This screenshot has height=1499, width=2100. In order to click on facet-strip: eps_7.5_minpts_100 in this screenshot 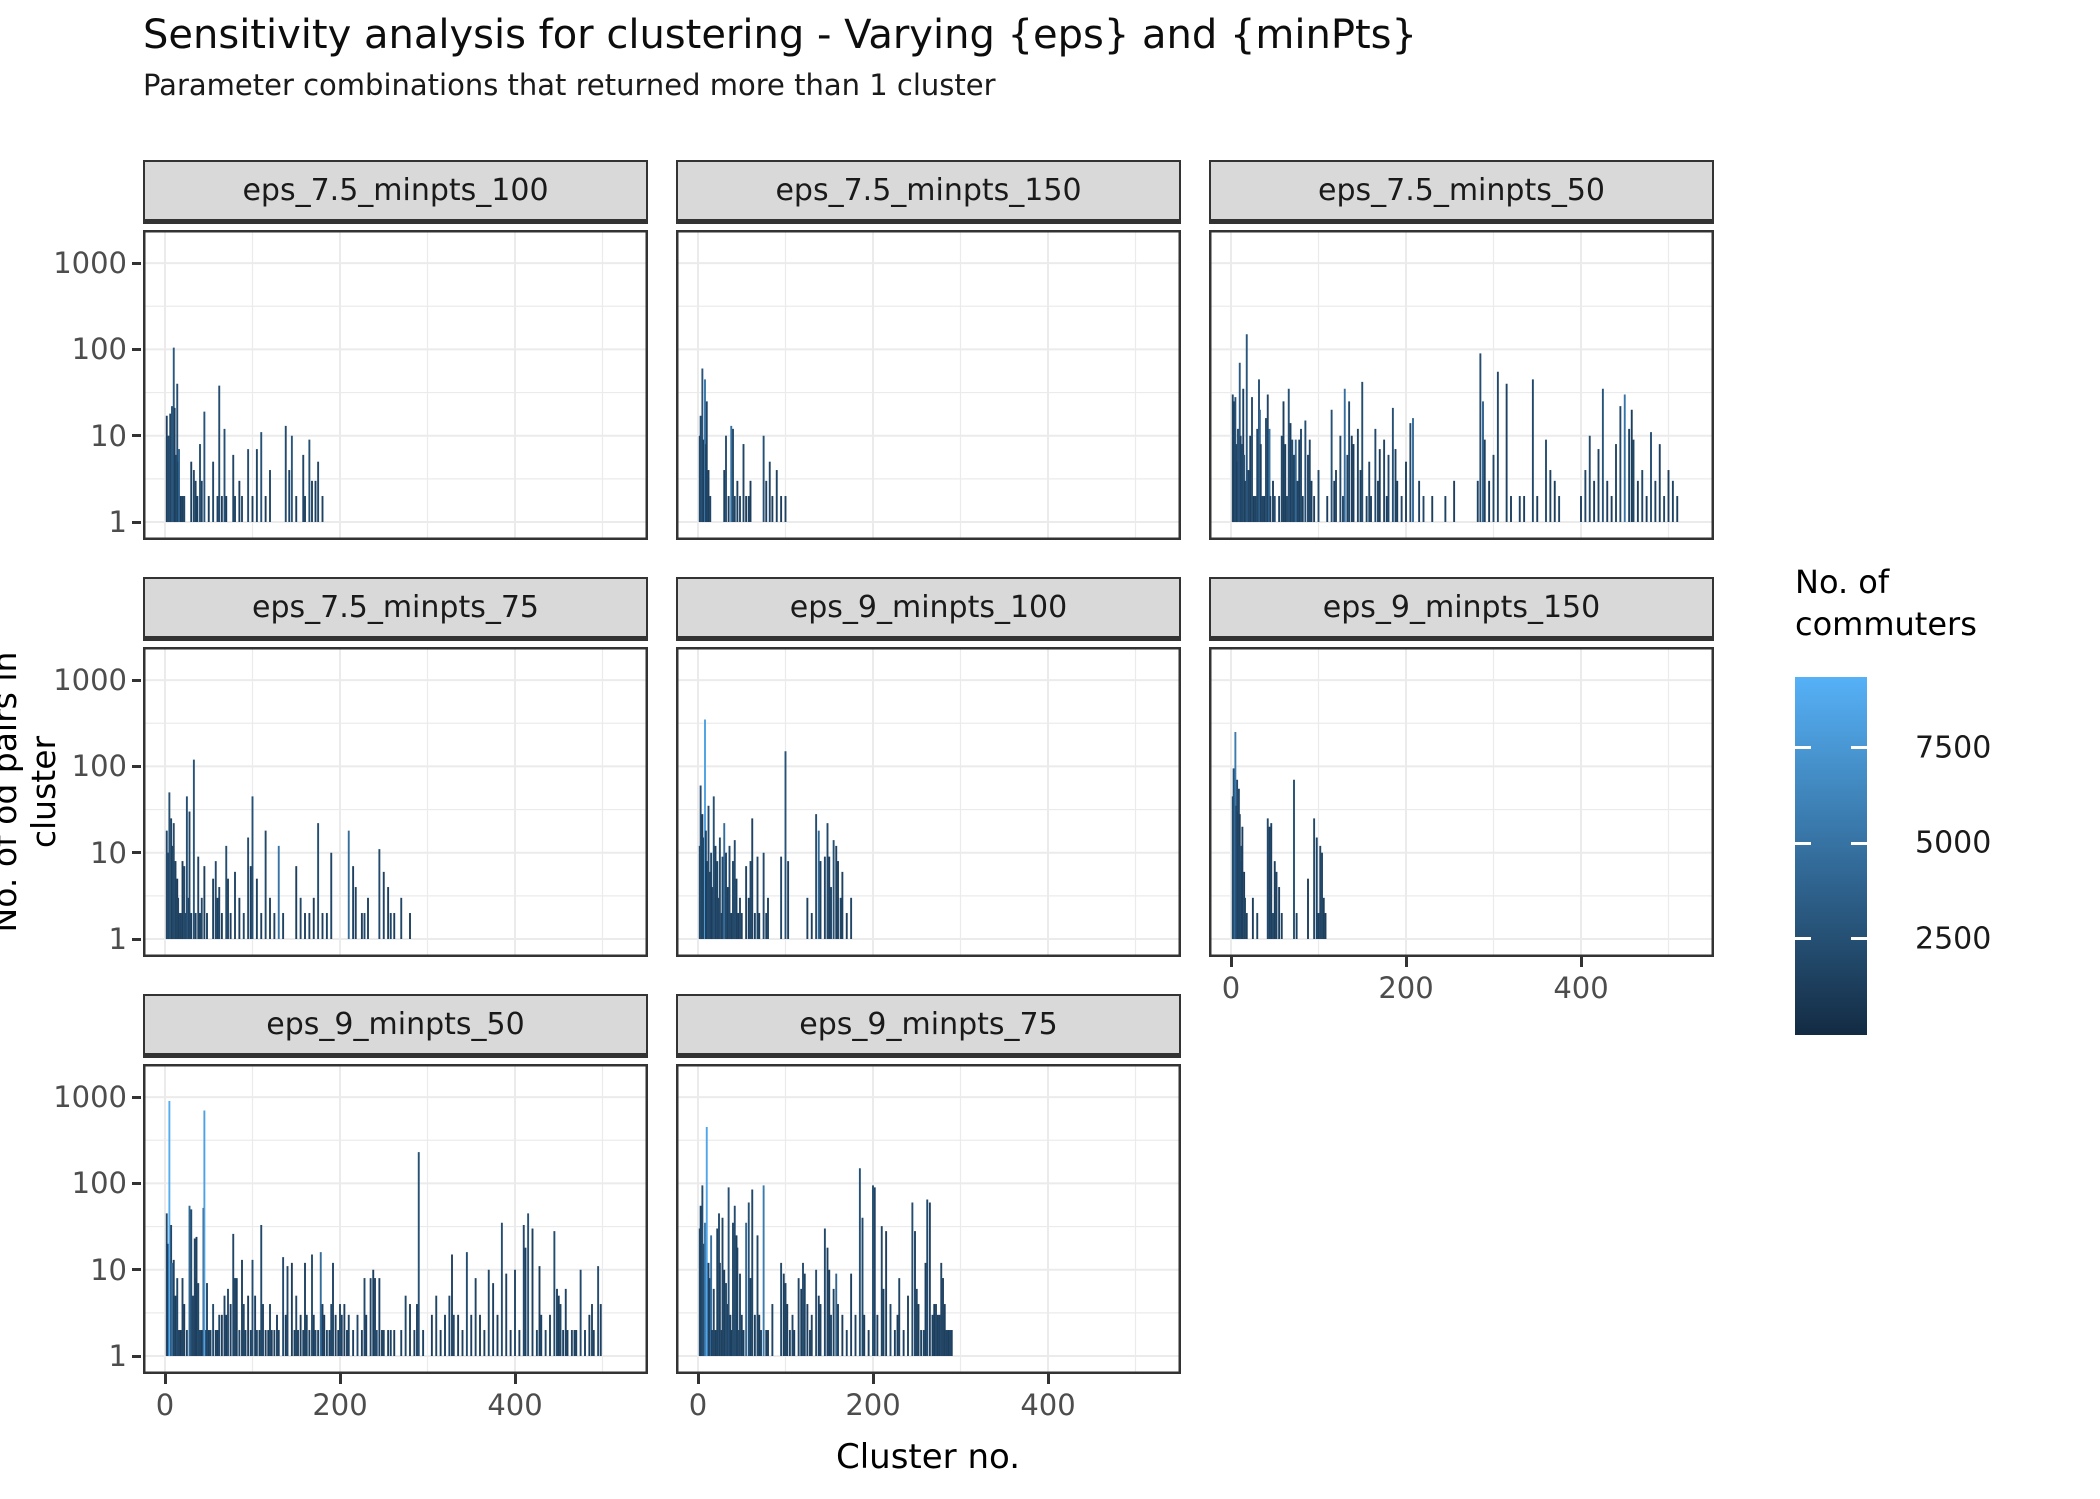, I will do `click(395, 192)`.